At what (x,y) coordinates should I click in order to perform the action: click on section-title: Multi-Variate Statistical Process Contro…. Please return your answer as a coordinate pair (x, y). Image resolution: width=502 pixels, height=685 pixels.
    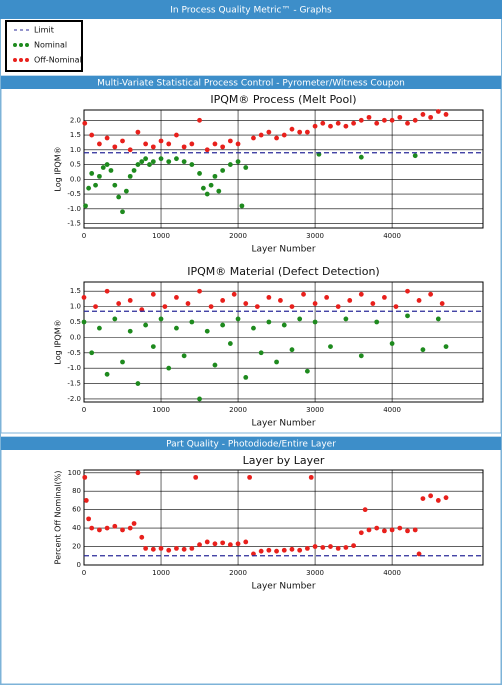
    Looking at the image, I should click on (251, 84).